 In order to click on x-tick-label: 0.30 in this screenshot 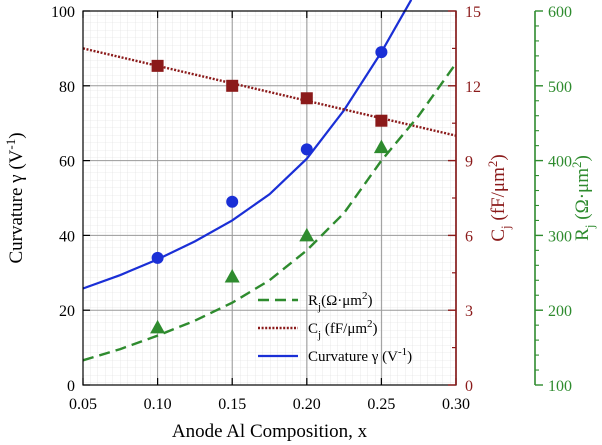, I will do `click(456, 404)`.